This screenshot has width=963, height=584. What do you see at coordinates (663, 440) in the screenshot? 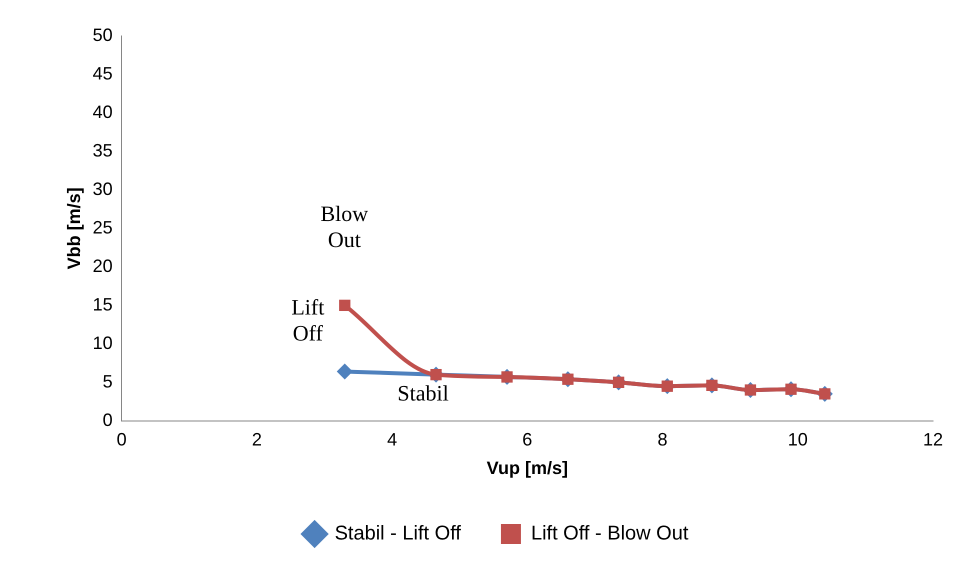
I see `x-tick-label: 8` at bounding box center [663, 440].